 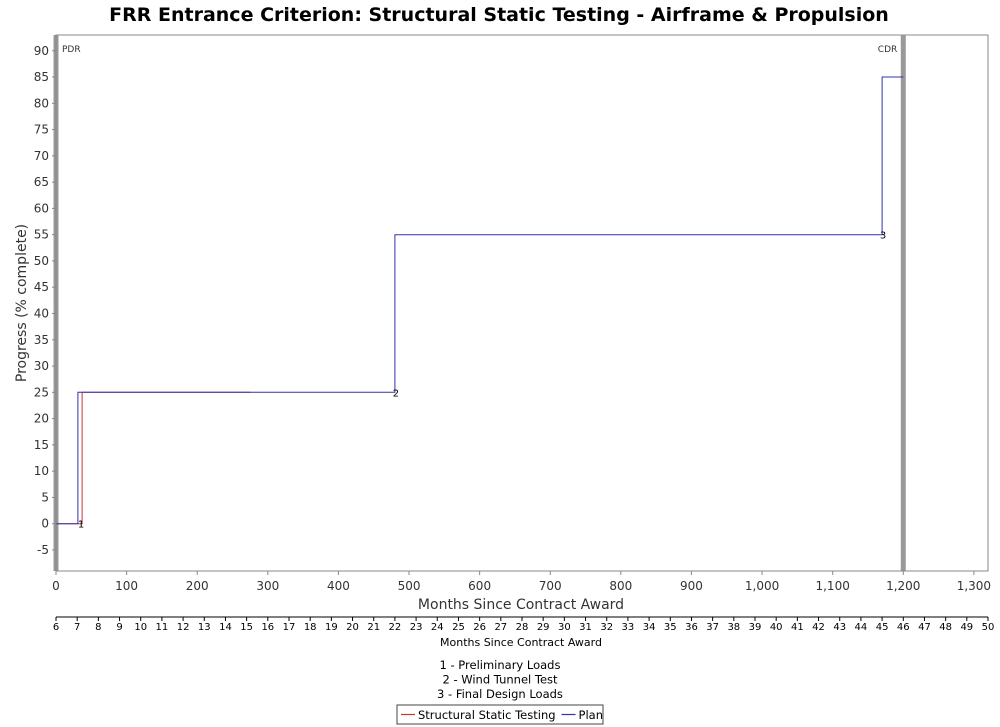 I want to click on secondary-x-tick-label: 19, so click(x=331, y=627).